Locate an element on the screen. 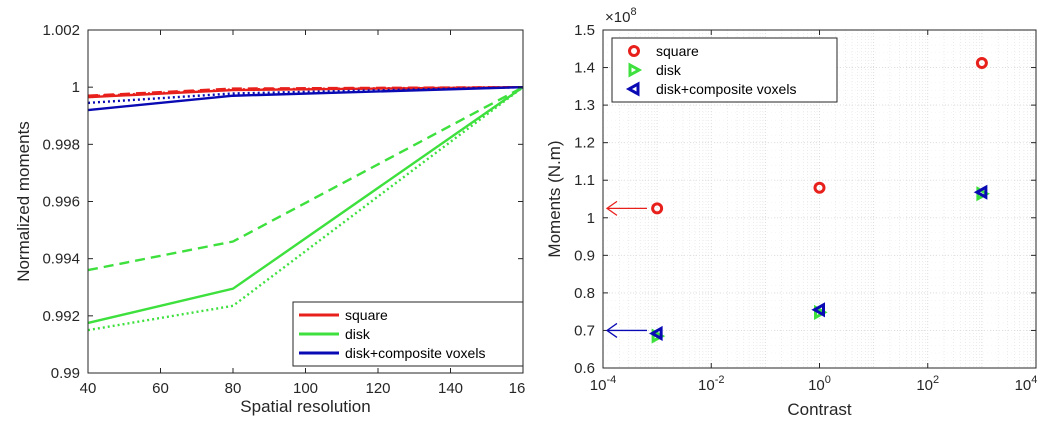 This screenshot has width=1055, height=425. exponent-power: 8 is located at coordinates (633, 12).